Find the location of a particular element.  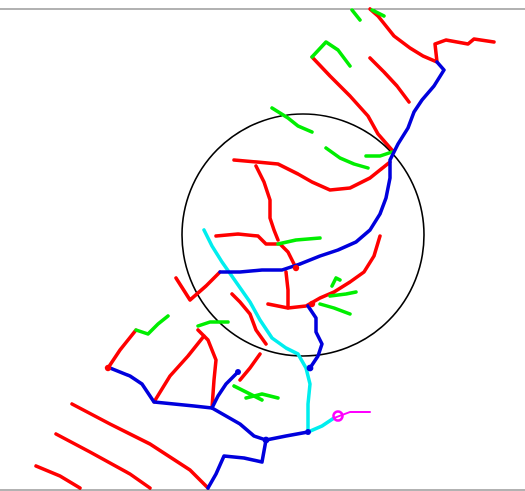

blue-trunk-mid-left is located at coordinates (260, 268).